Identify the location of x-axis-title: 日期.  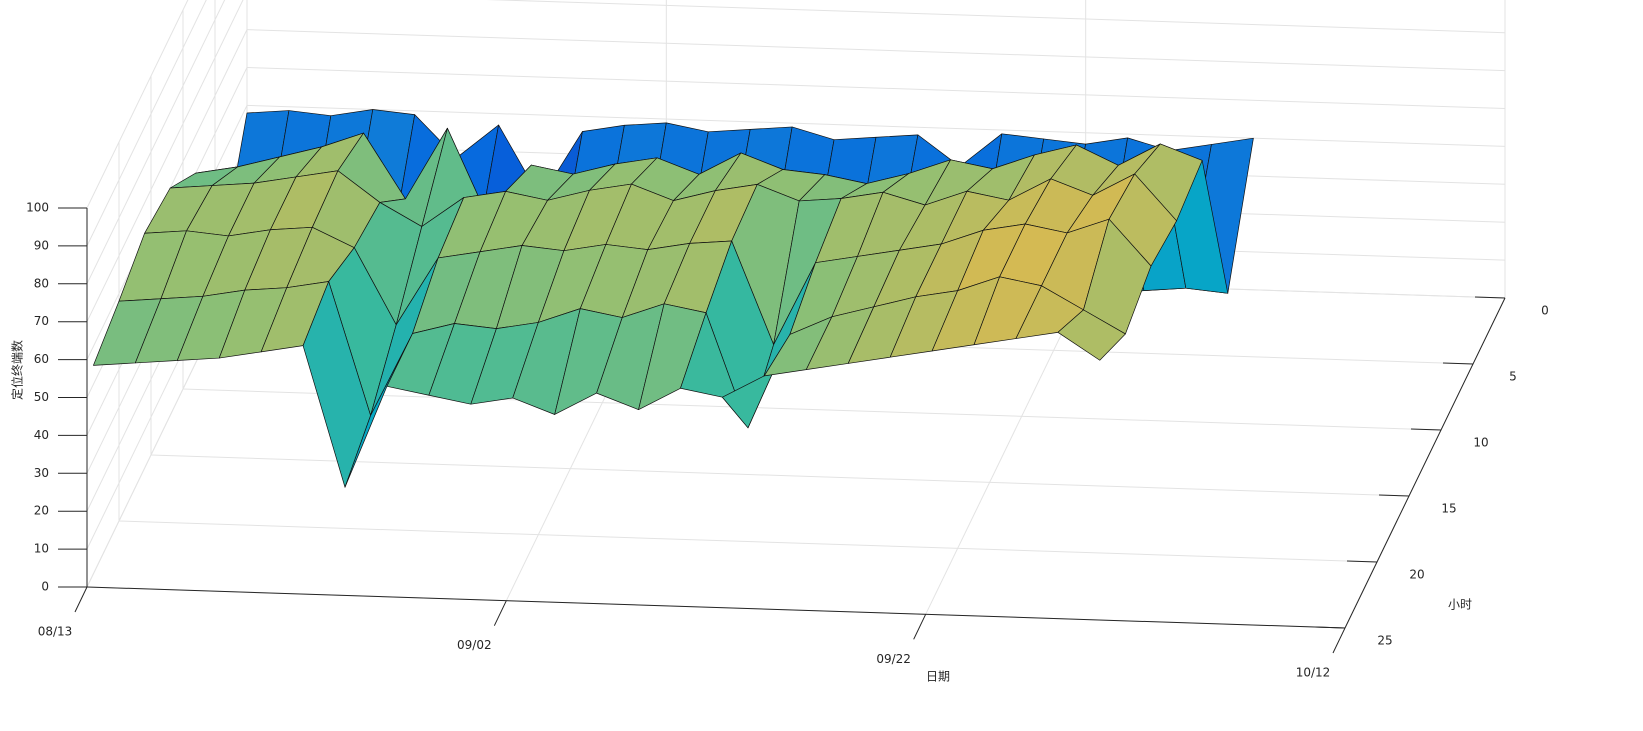
(938, 677).